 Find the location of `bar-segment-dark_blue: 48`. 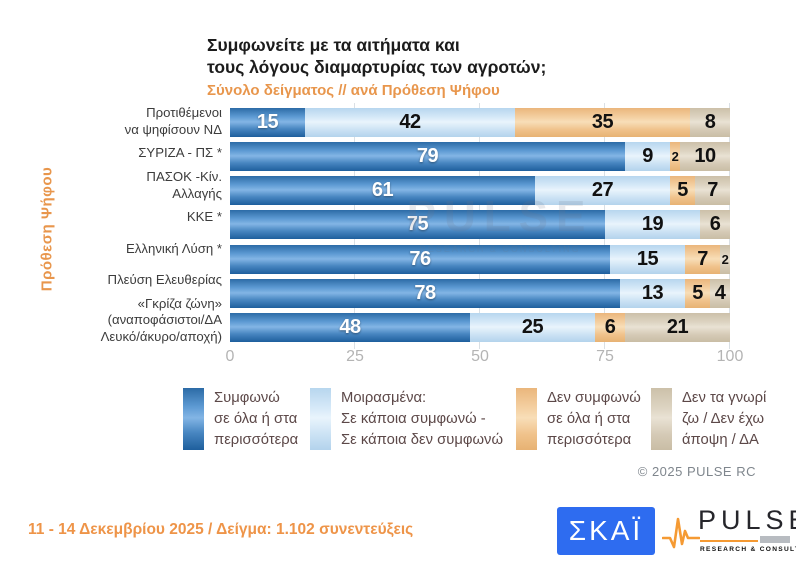

bar-segment-dark_blue: 48 is located at coordinates (350, 328).